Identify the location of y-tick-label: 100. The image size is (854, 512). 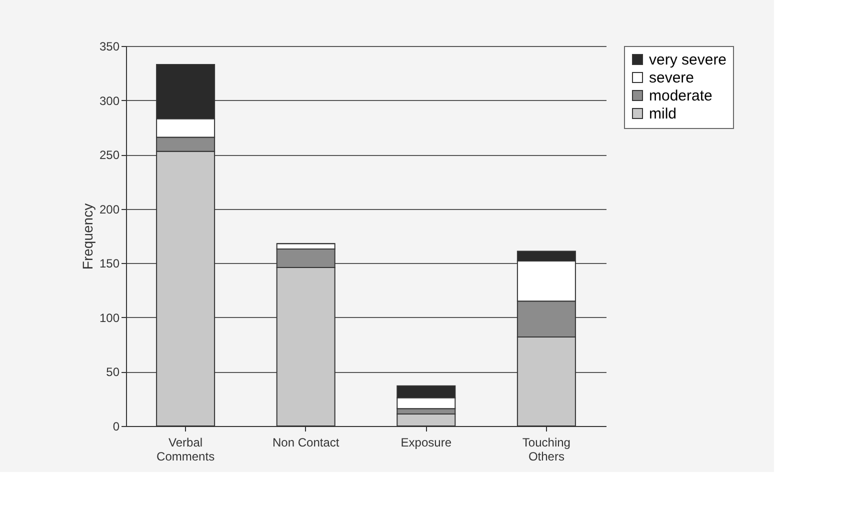
(109, 317).